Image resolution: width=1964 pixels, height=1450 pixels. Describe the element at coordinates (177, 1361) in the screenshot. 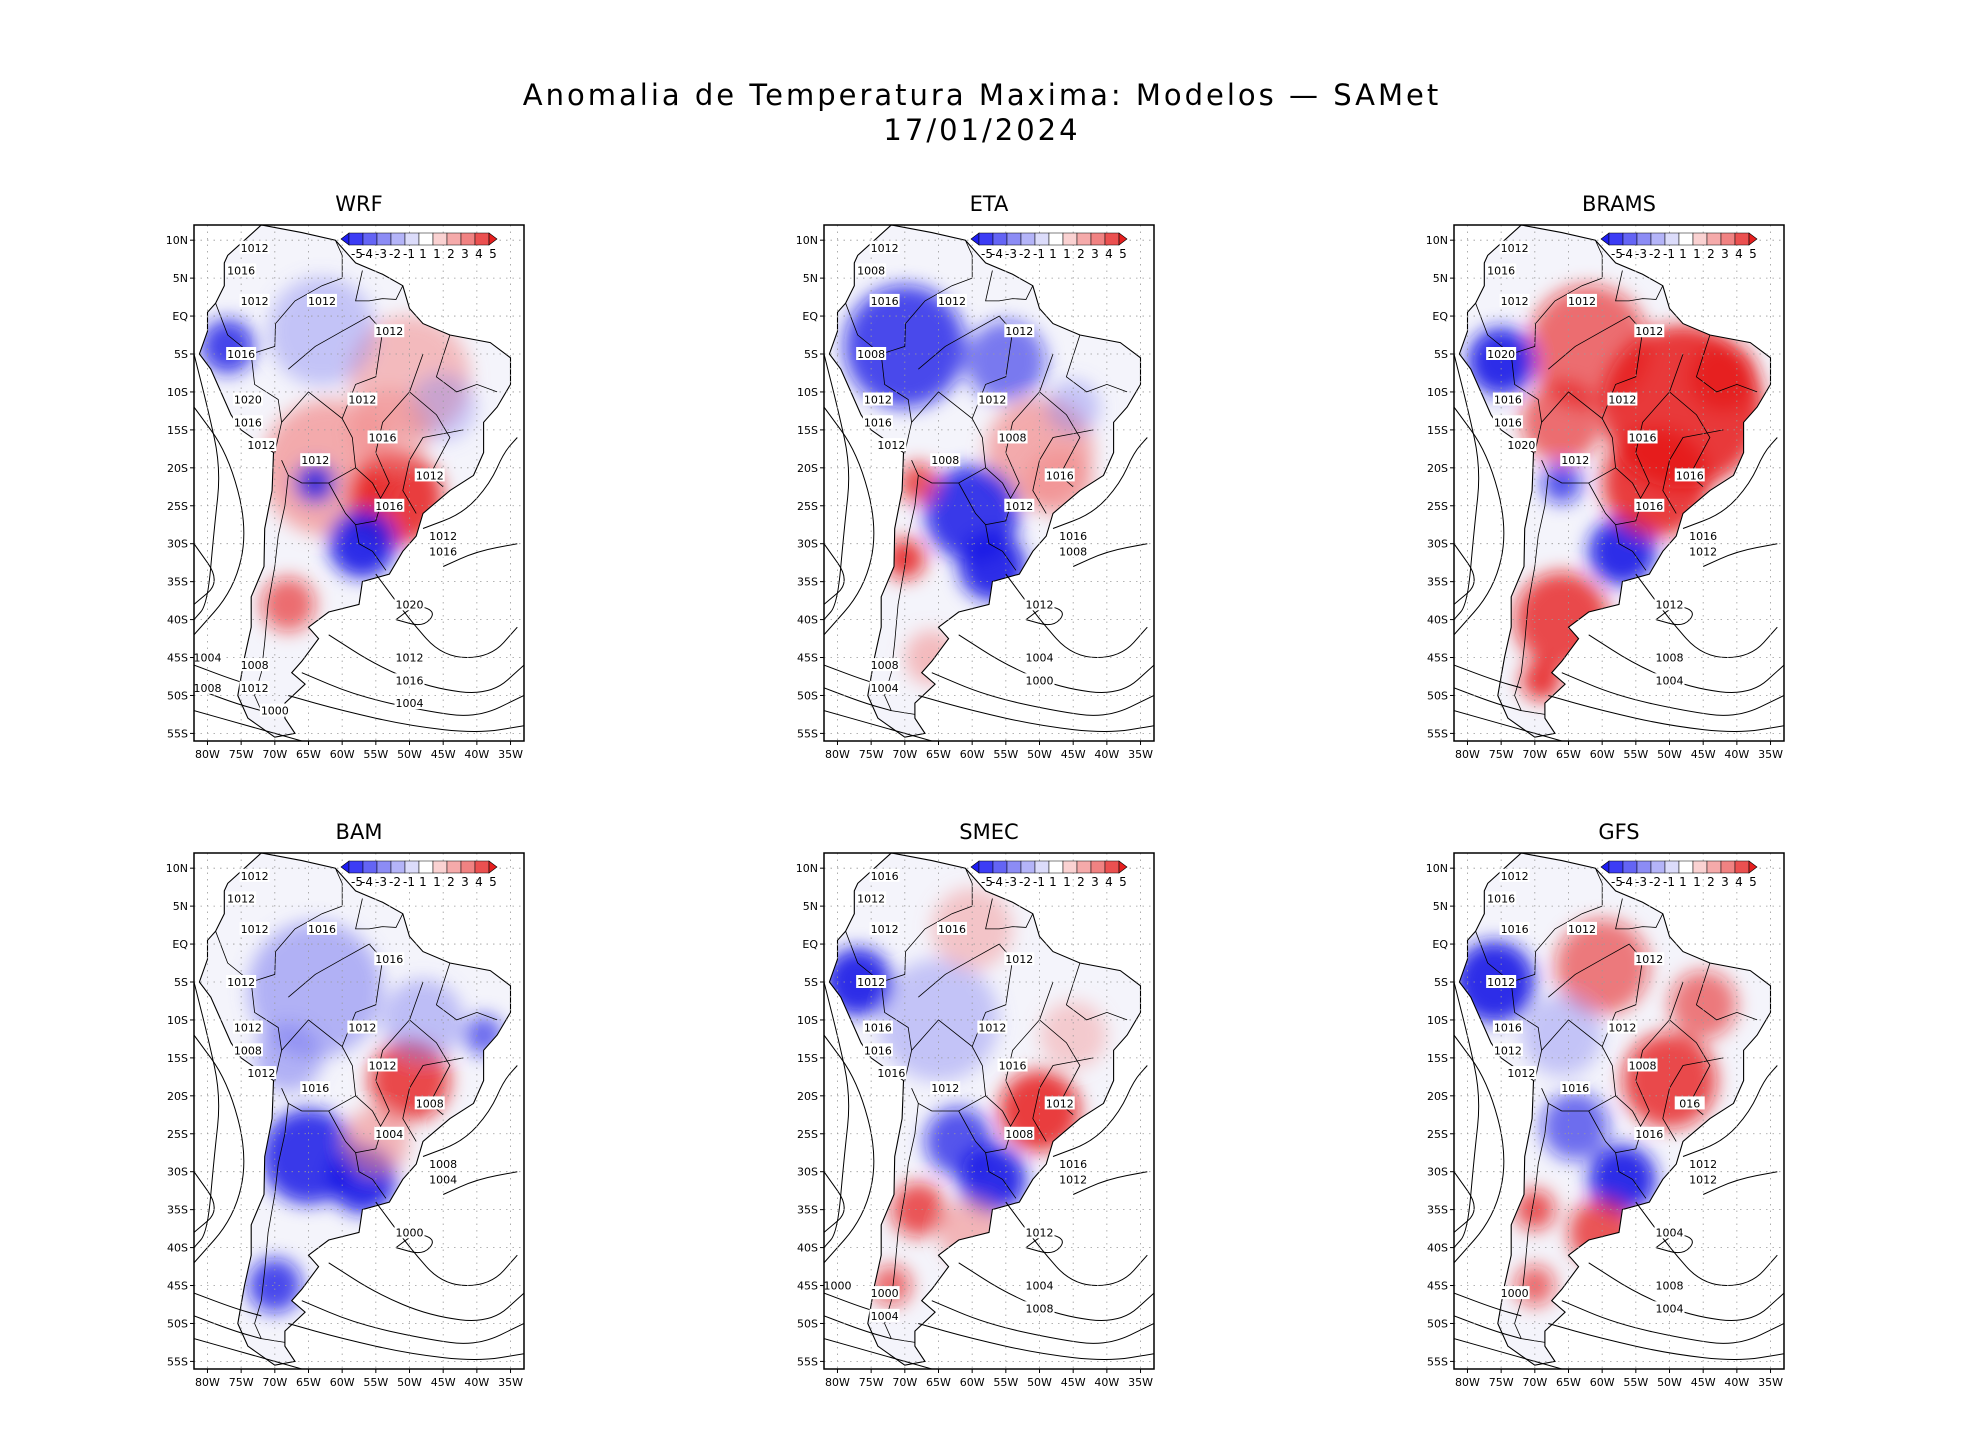

I see `lat-tick-label: 55S` at that location.